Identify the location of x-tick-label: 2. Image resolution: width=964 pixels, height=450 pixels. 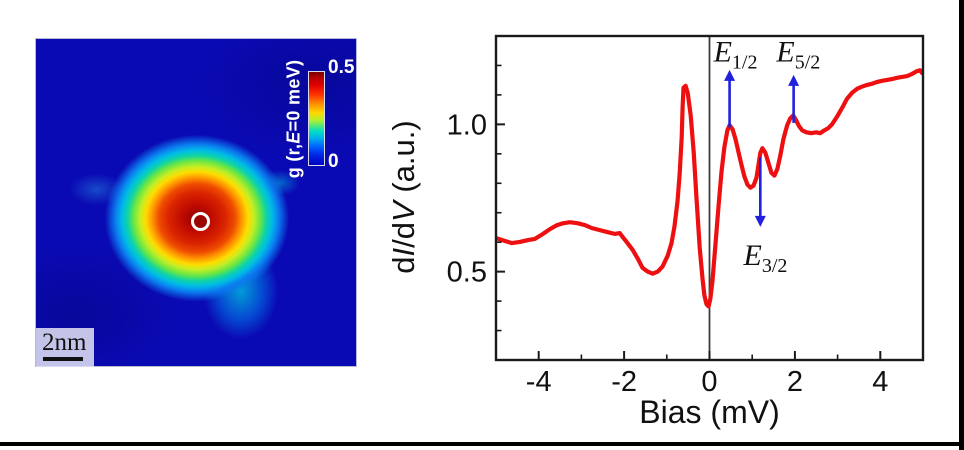
(795, 382).